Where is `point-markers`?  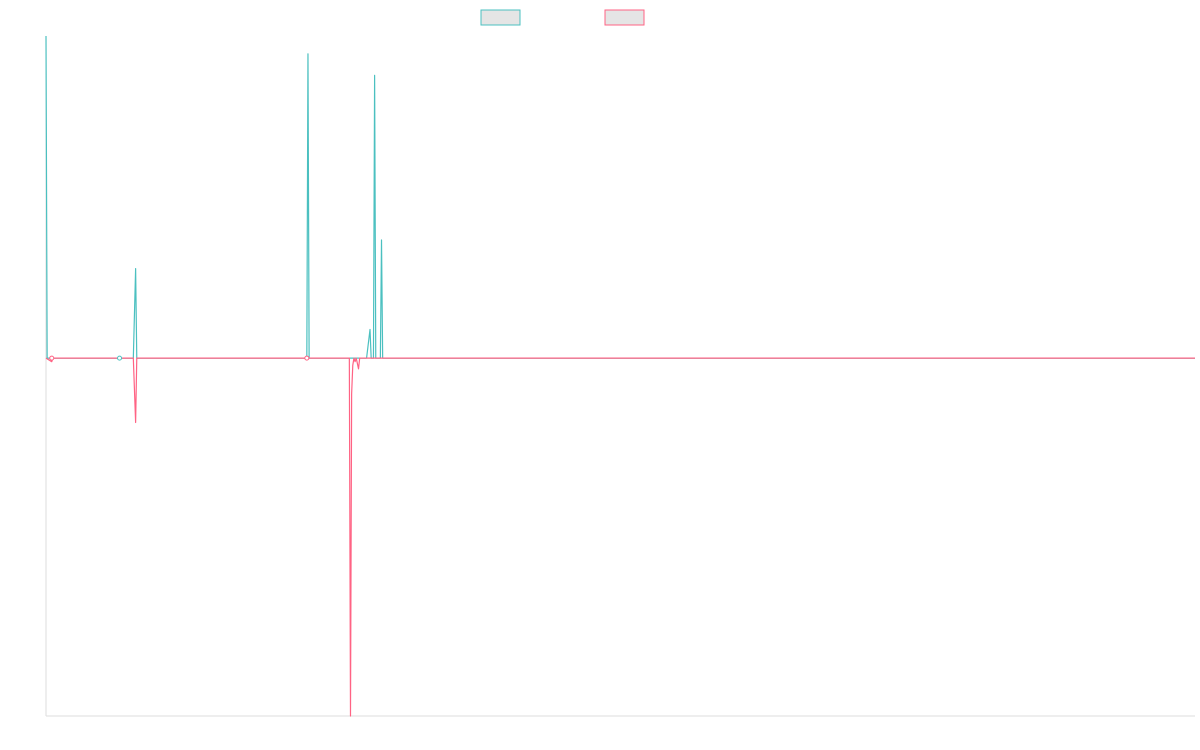 point-markers is located at coordinates (179, 358).